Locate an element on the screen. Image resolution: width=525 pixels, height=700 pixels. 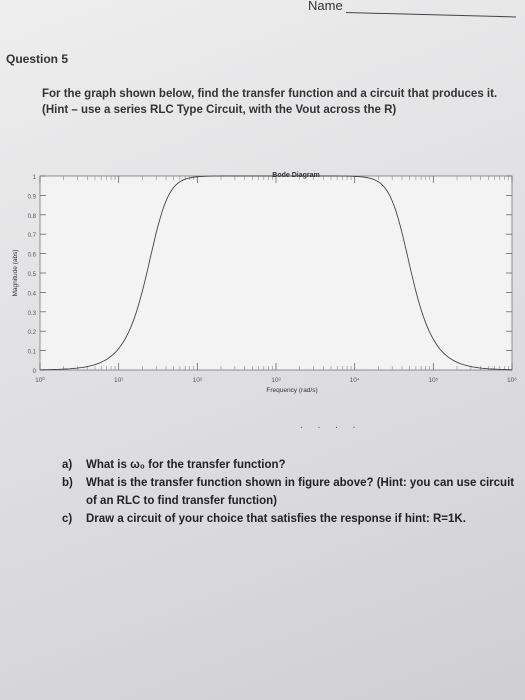
x-tick-label: 10⁰ is located at coordinates (40, 380).